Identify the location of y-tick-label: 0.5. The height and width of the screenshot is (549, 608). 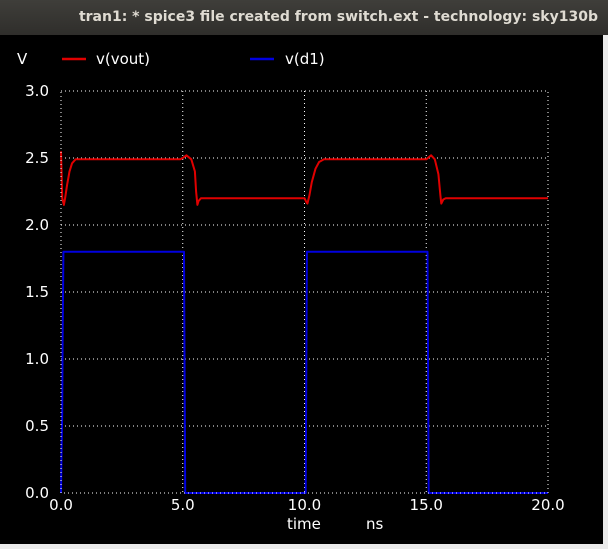
(37, 426).